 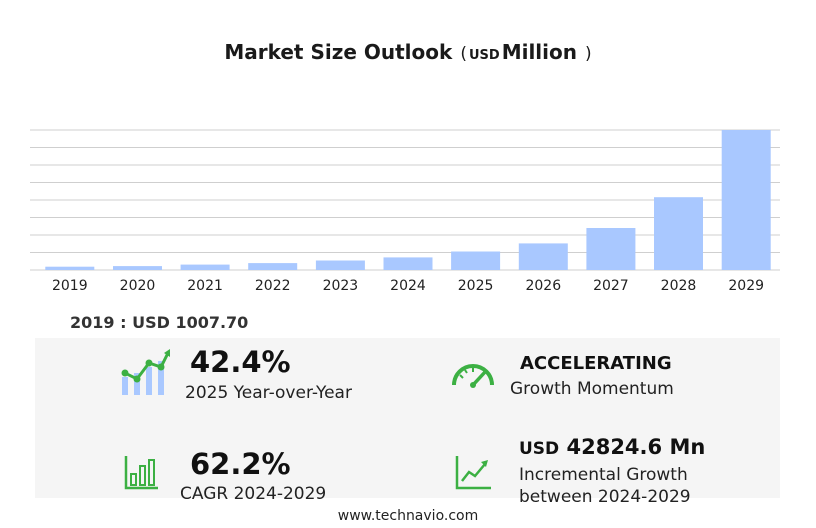 I want to click on yoy-label: 2025 Year-over-Year, so click(x=268, y=393).